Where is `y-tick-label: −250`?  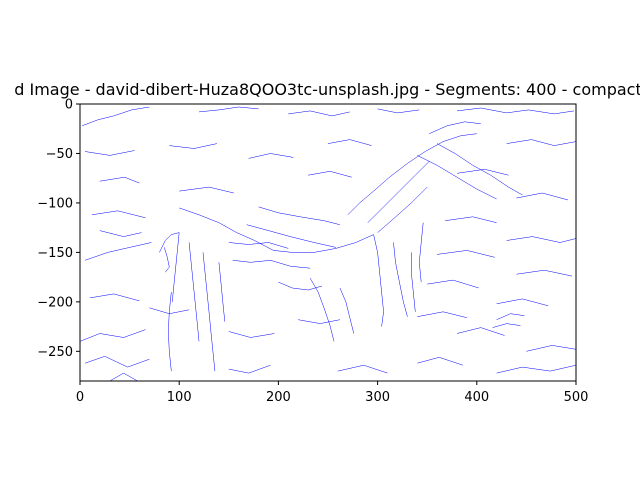
y-tick-label: −250 is located at coordinates (55, 352).